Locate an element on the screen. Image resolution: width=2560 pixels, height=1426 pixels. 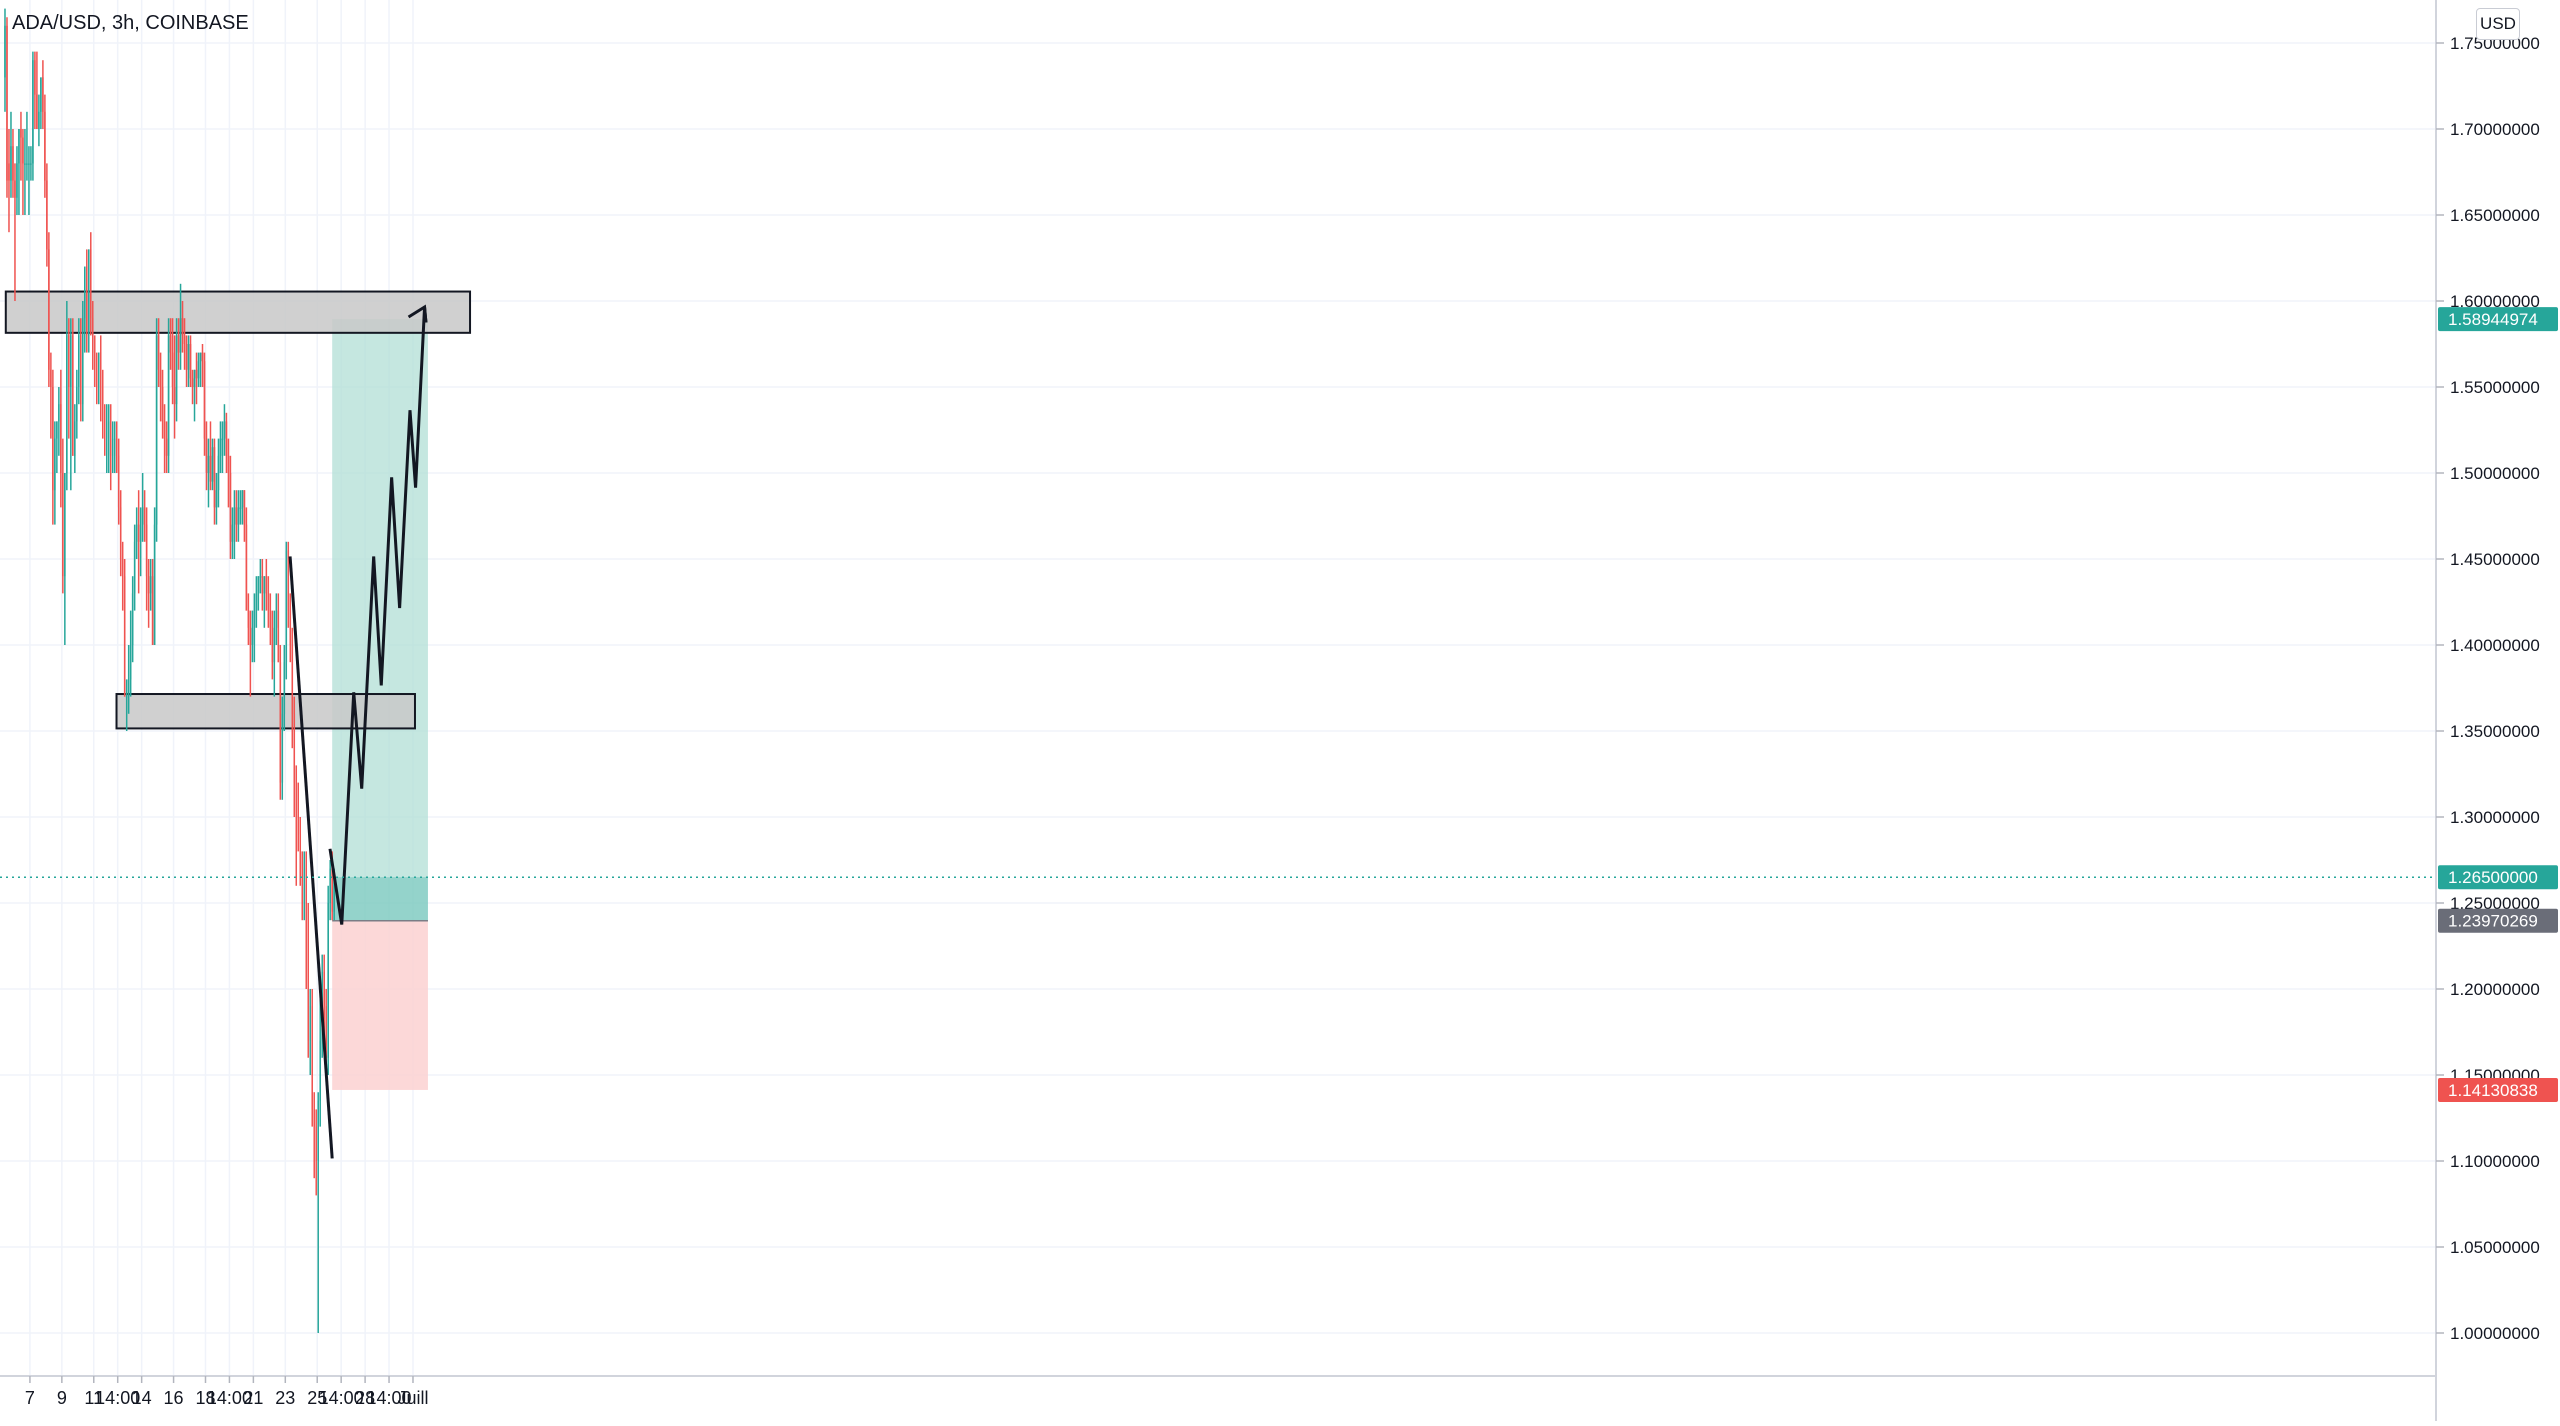
drawn-lines is located at coordinates (358, 731).